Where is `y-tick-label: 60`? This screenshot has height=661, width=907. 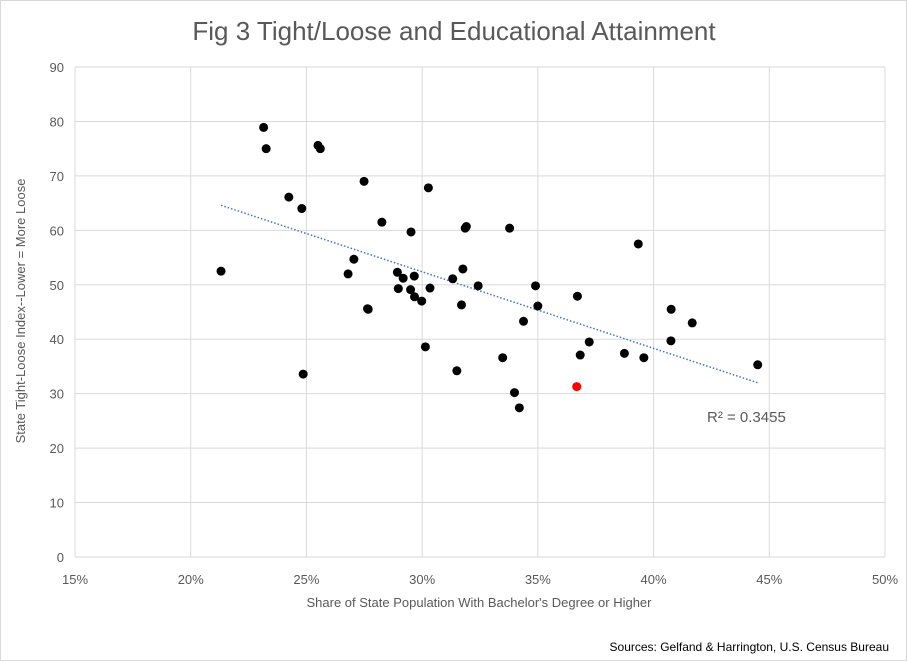 y-tick-label: 60 is located at coordinates (57, 230).